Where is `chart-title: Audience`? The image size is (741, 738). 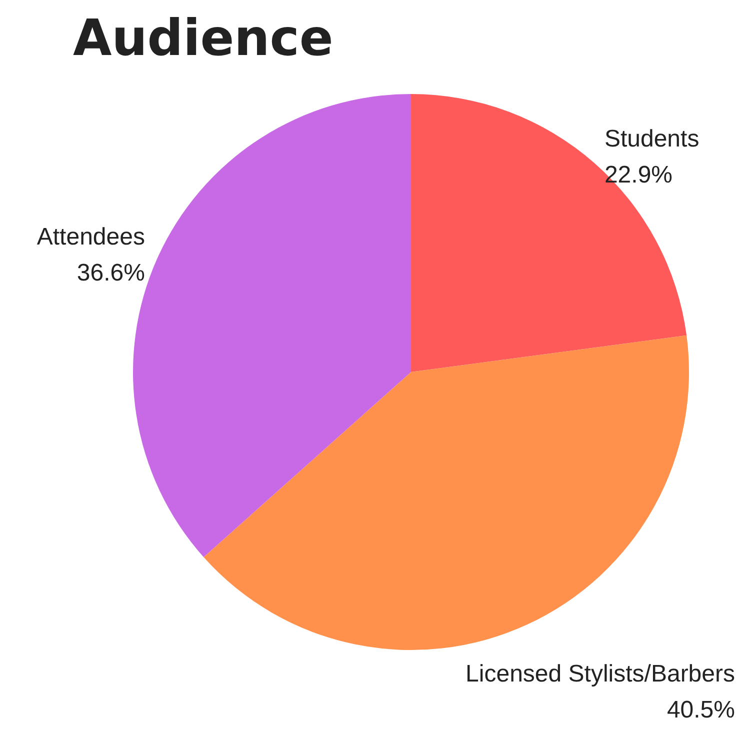
chart-title: Audience is located at coordinates (203, 38).